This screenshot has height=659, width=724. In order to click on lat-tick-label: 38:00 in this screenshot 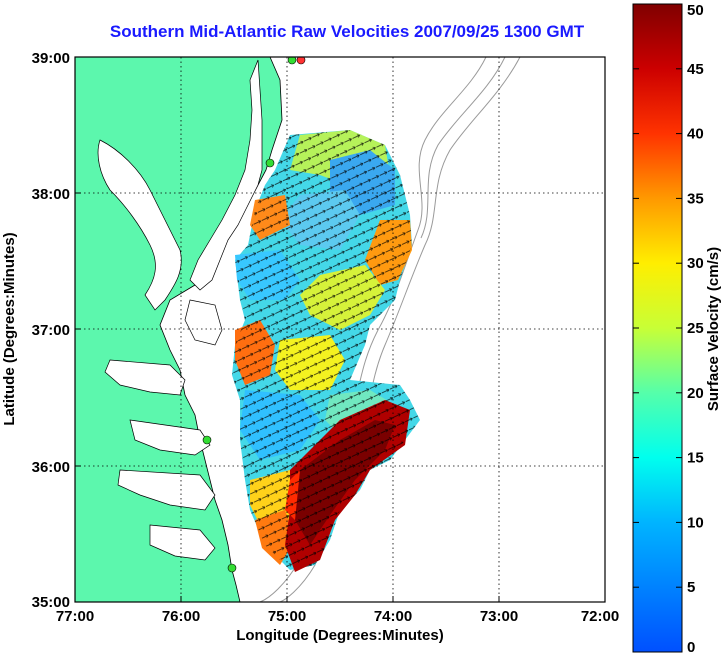, I will do `click(51, 194)`.